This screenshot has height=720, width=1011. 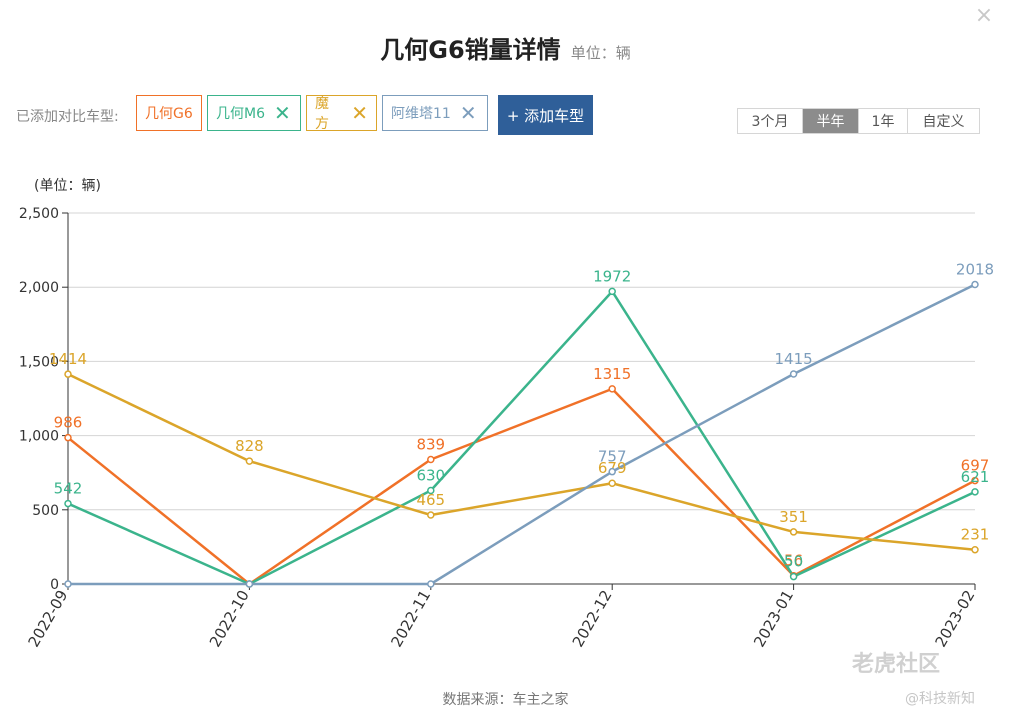 I want to click on data-label: 231, so click(x=975, y=535).